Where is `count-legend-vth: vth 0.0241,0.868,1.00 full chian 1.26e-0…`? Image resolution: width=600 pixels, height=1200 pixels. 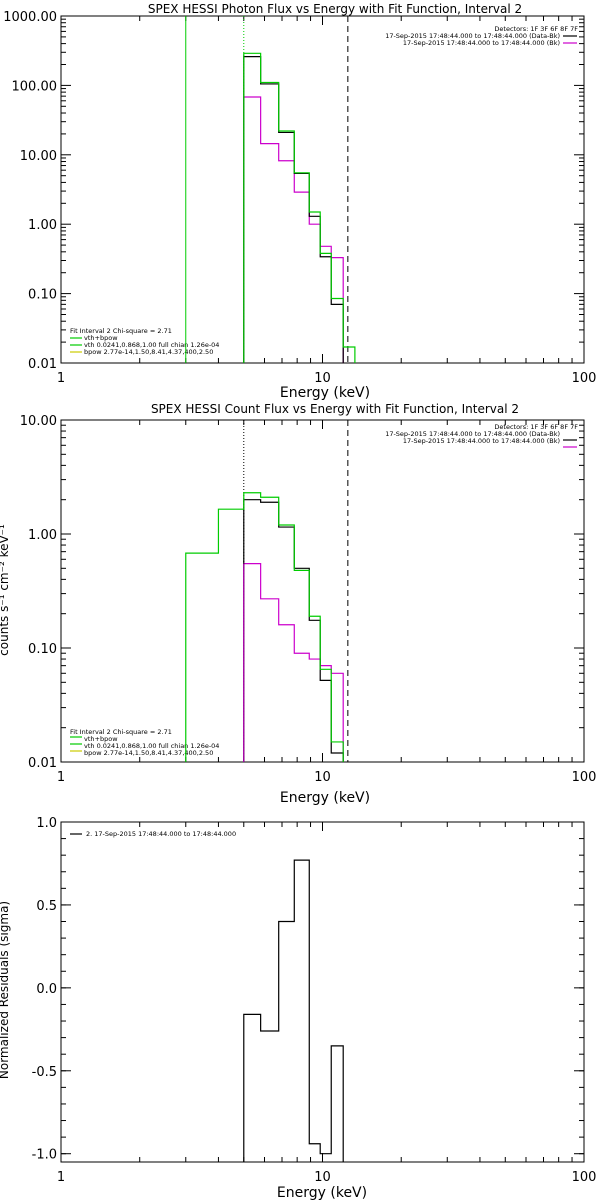
count-legend-vth: vth 0.0241,0.868,1.00 full chian 1.26e-0… is located at coordinates (151, 746).